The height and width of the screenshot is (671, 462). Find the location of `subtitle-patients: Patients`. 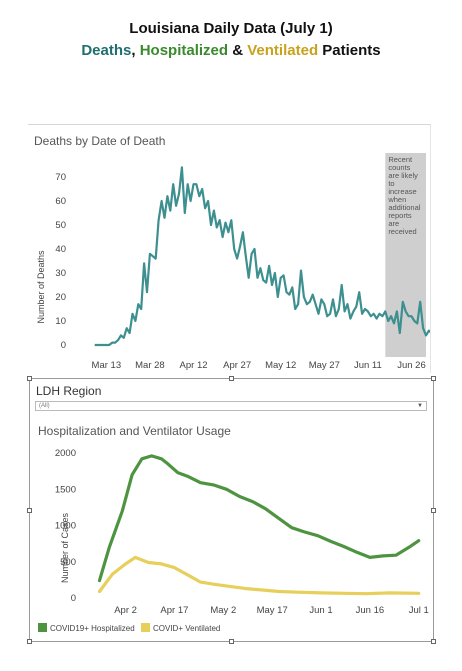

subtitle-patients: Patients is located at coordinates (349, 50).